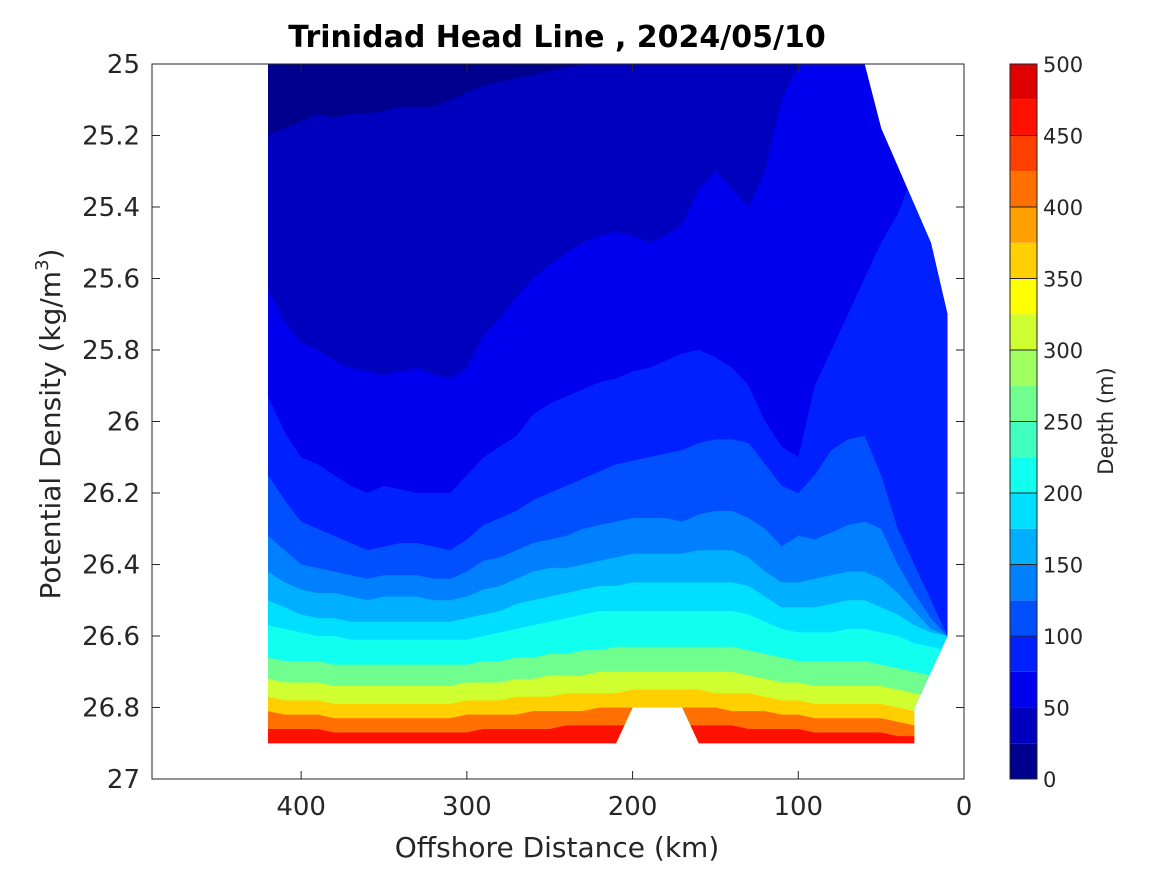 This screenshot has height=875, width=1167. I want to click on y-tick-label: 26.4, so click(111, 566).